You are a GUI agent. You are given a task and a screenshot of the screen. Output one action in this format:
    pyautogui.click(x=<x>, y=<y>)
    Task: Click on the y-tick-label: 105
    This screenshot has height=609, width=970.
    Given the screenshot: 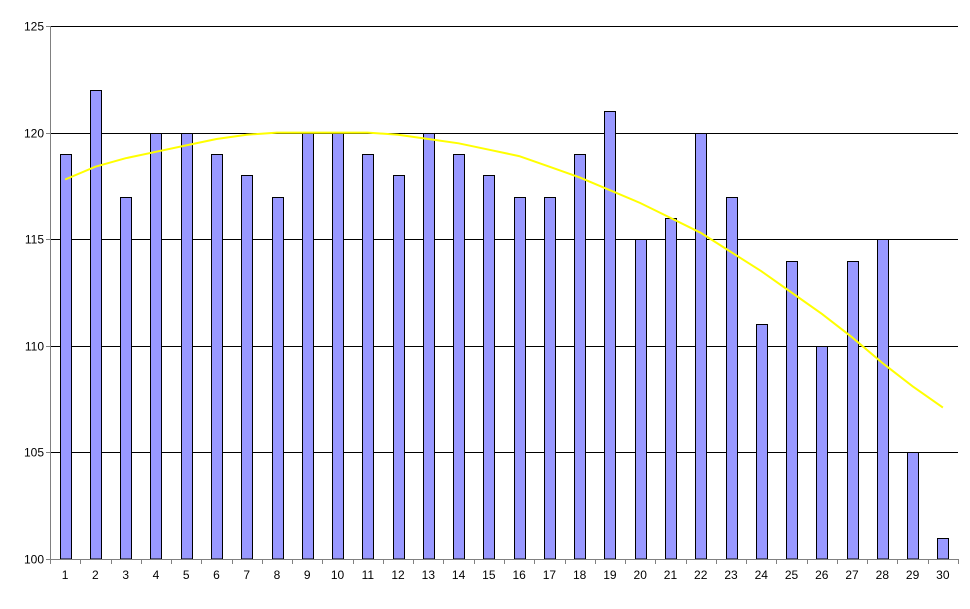 What is the action you would take?
    pyautogui.click(x=34, y=453)
    